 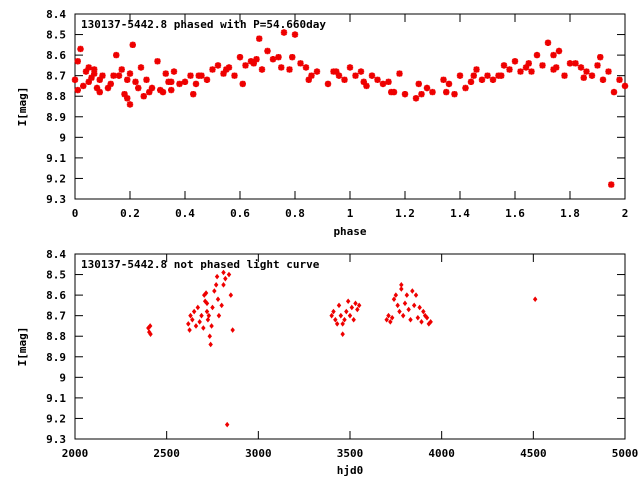 What do you see at coordinates (56, 199) in the screenshot?
I see `chart-1-y-tick-label: 9.3` at bounding box center [56, 199].